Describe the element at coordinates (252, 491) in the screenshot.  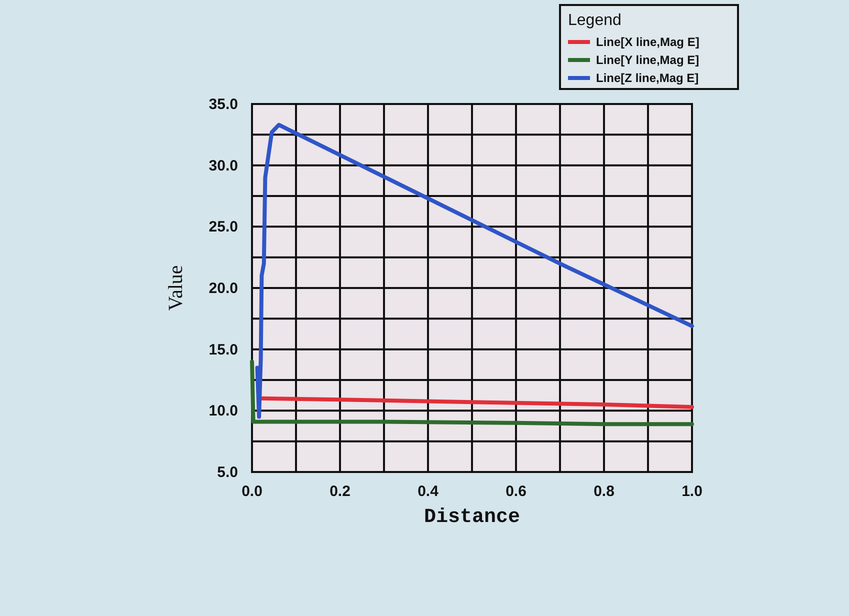
I see `x-tick-label: 0.0` at that location.